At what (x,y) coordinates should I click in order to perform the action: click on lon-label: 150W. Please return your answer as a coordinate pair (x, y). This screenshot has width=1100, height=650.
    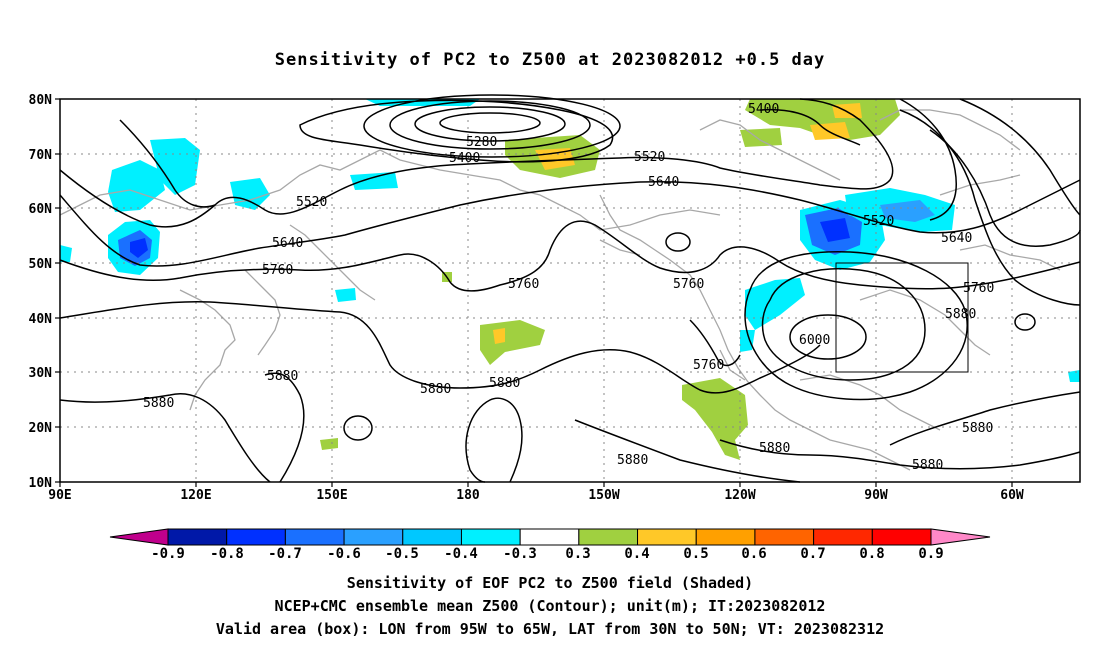
    Looking at the image, I should click on (603, 495).